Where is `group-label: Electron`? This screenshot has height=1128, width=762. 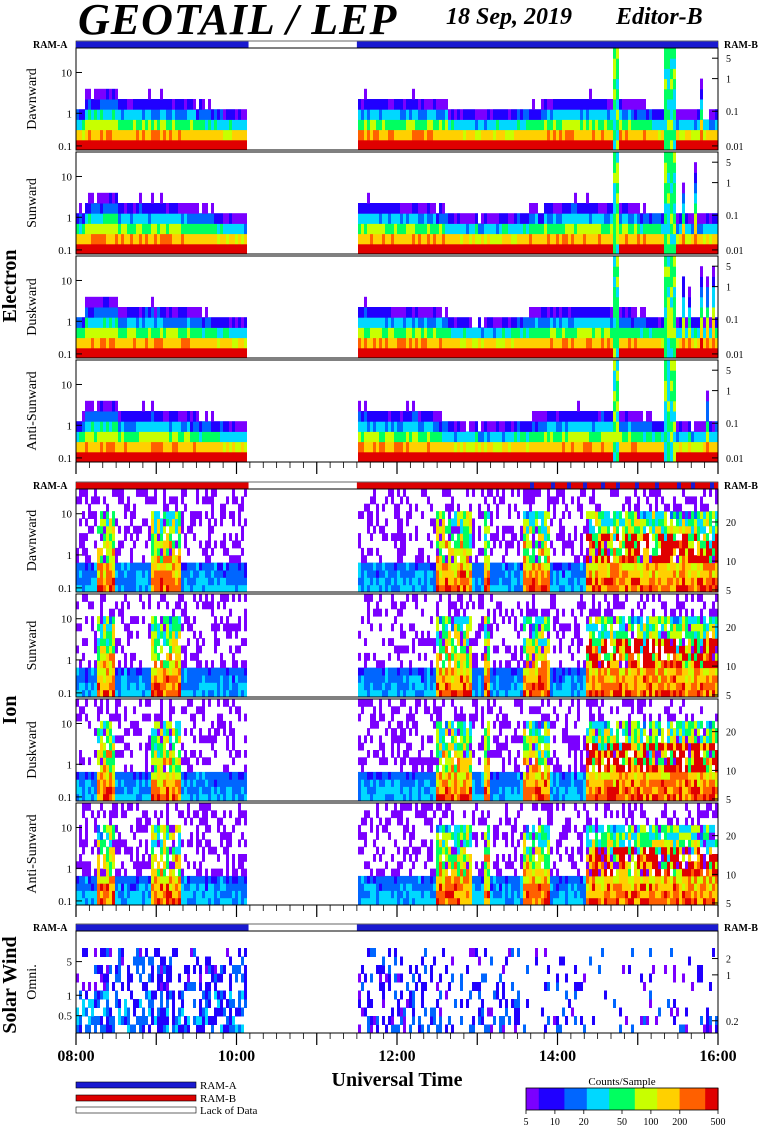 group-label: Electron is located at coordinates (10, 286).